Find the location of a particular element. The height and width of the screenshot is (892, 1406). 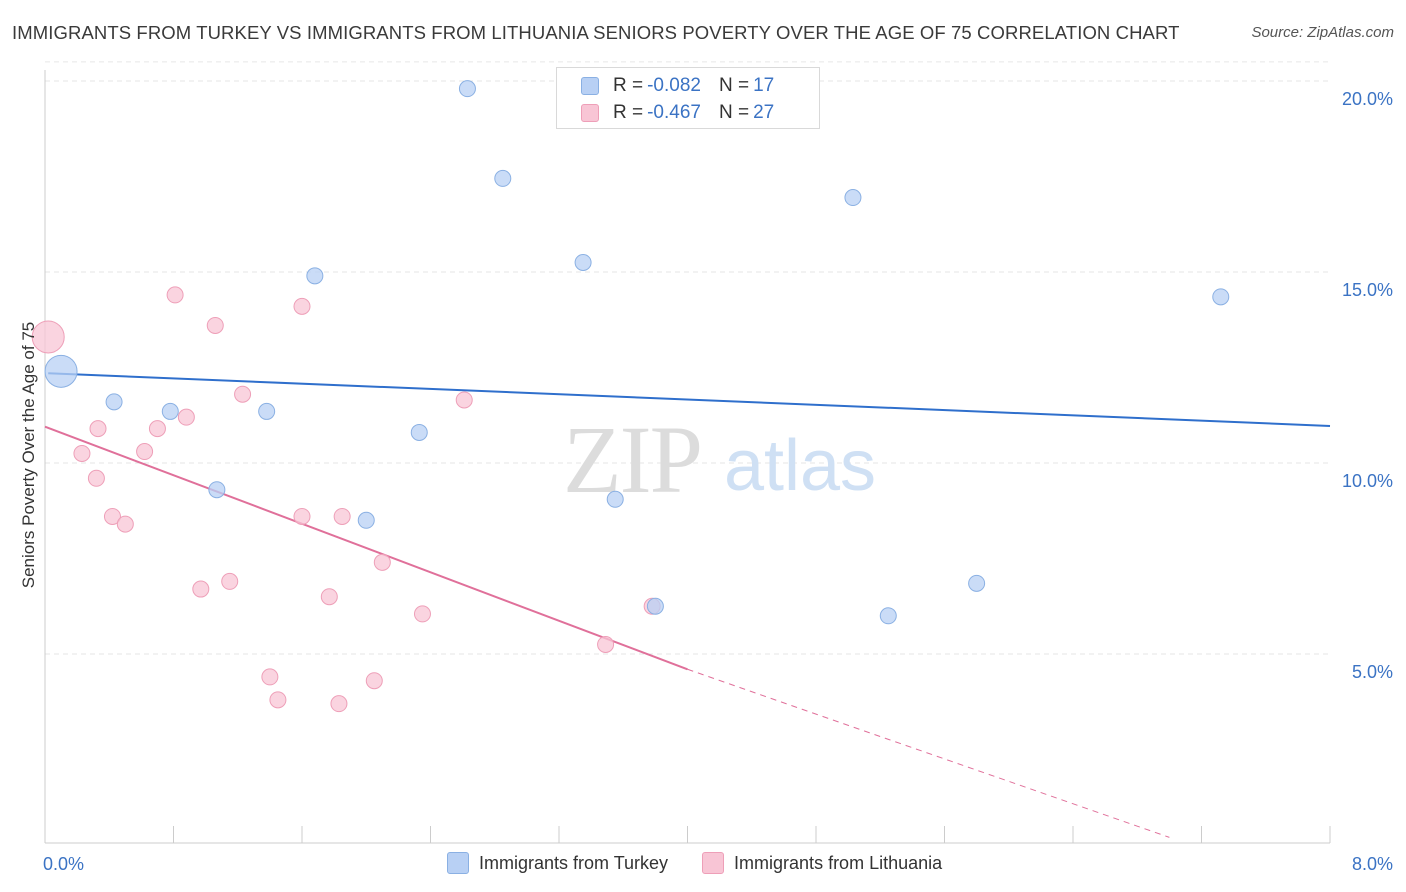

legend-label-lithuania: Immigrants from Lithuania is located at coordinates (838, 862).